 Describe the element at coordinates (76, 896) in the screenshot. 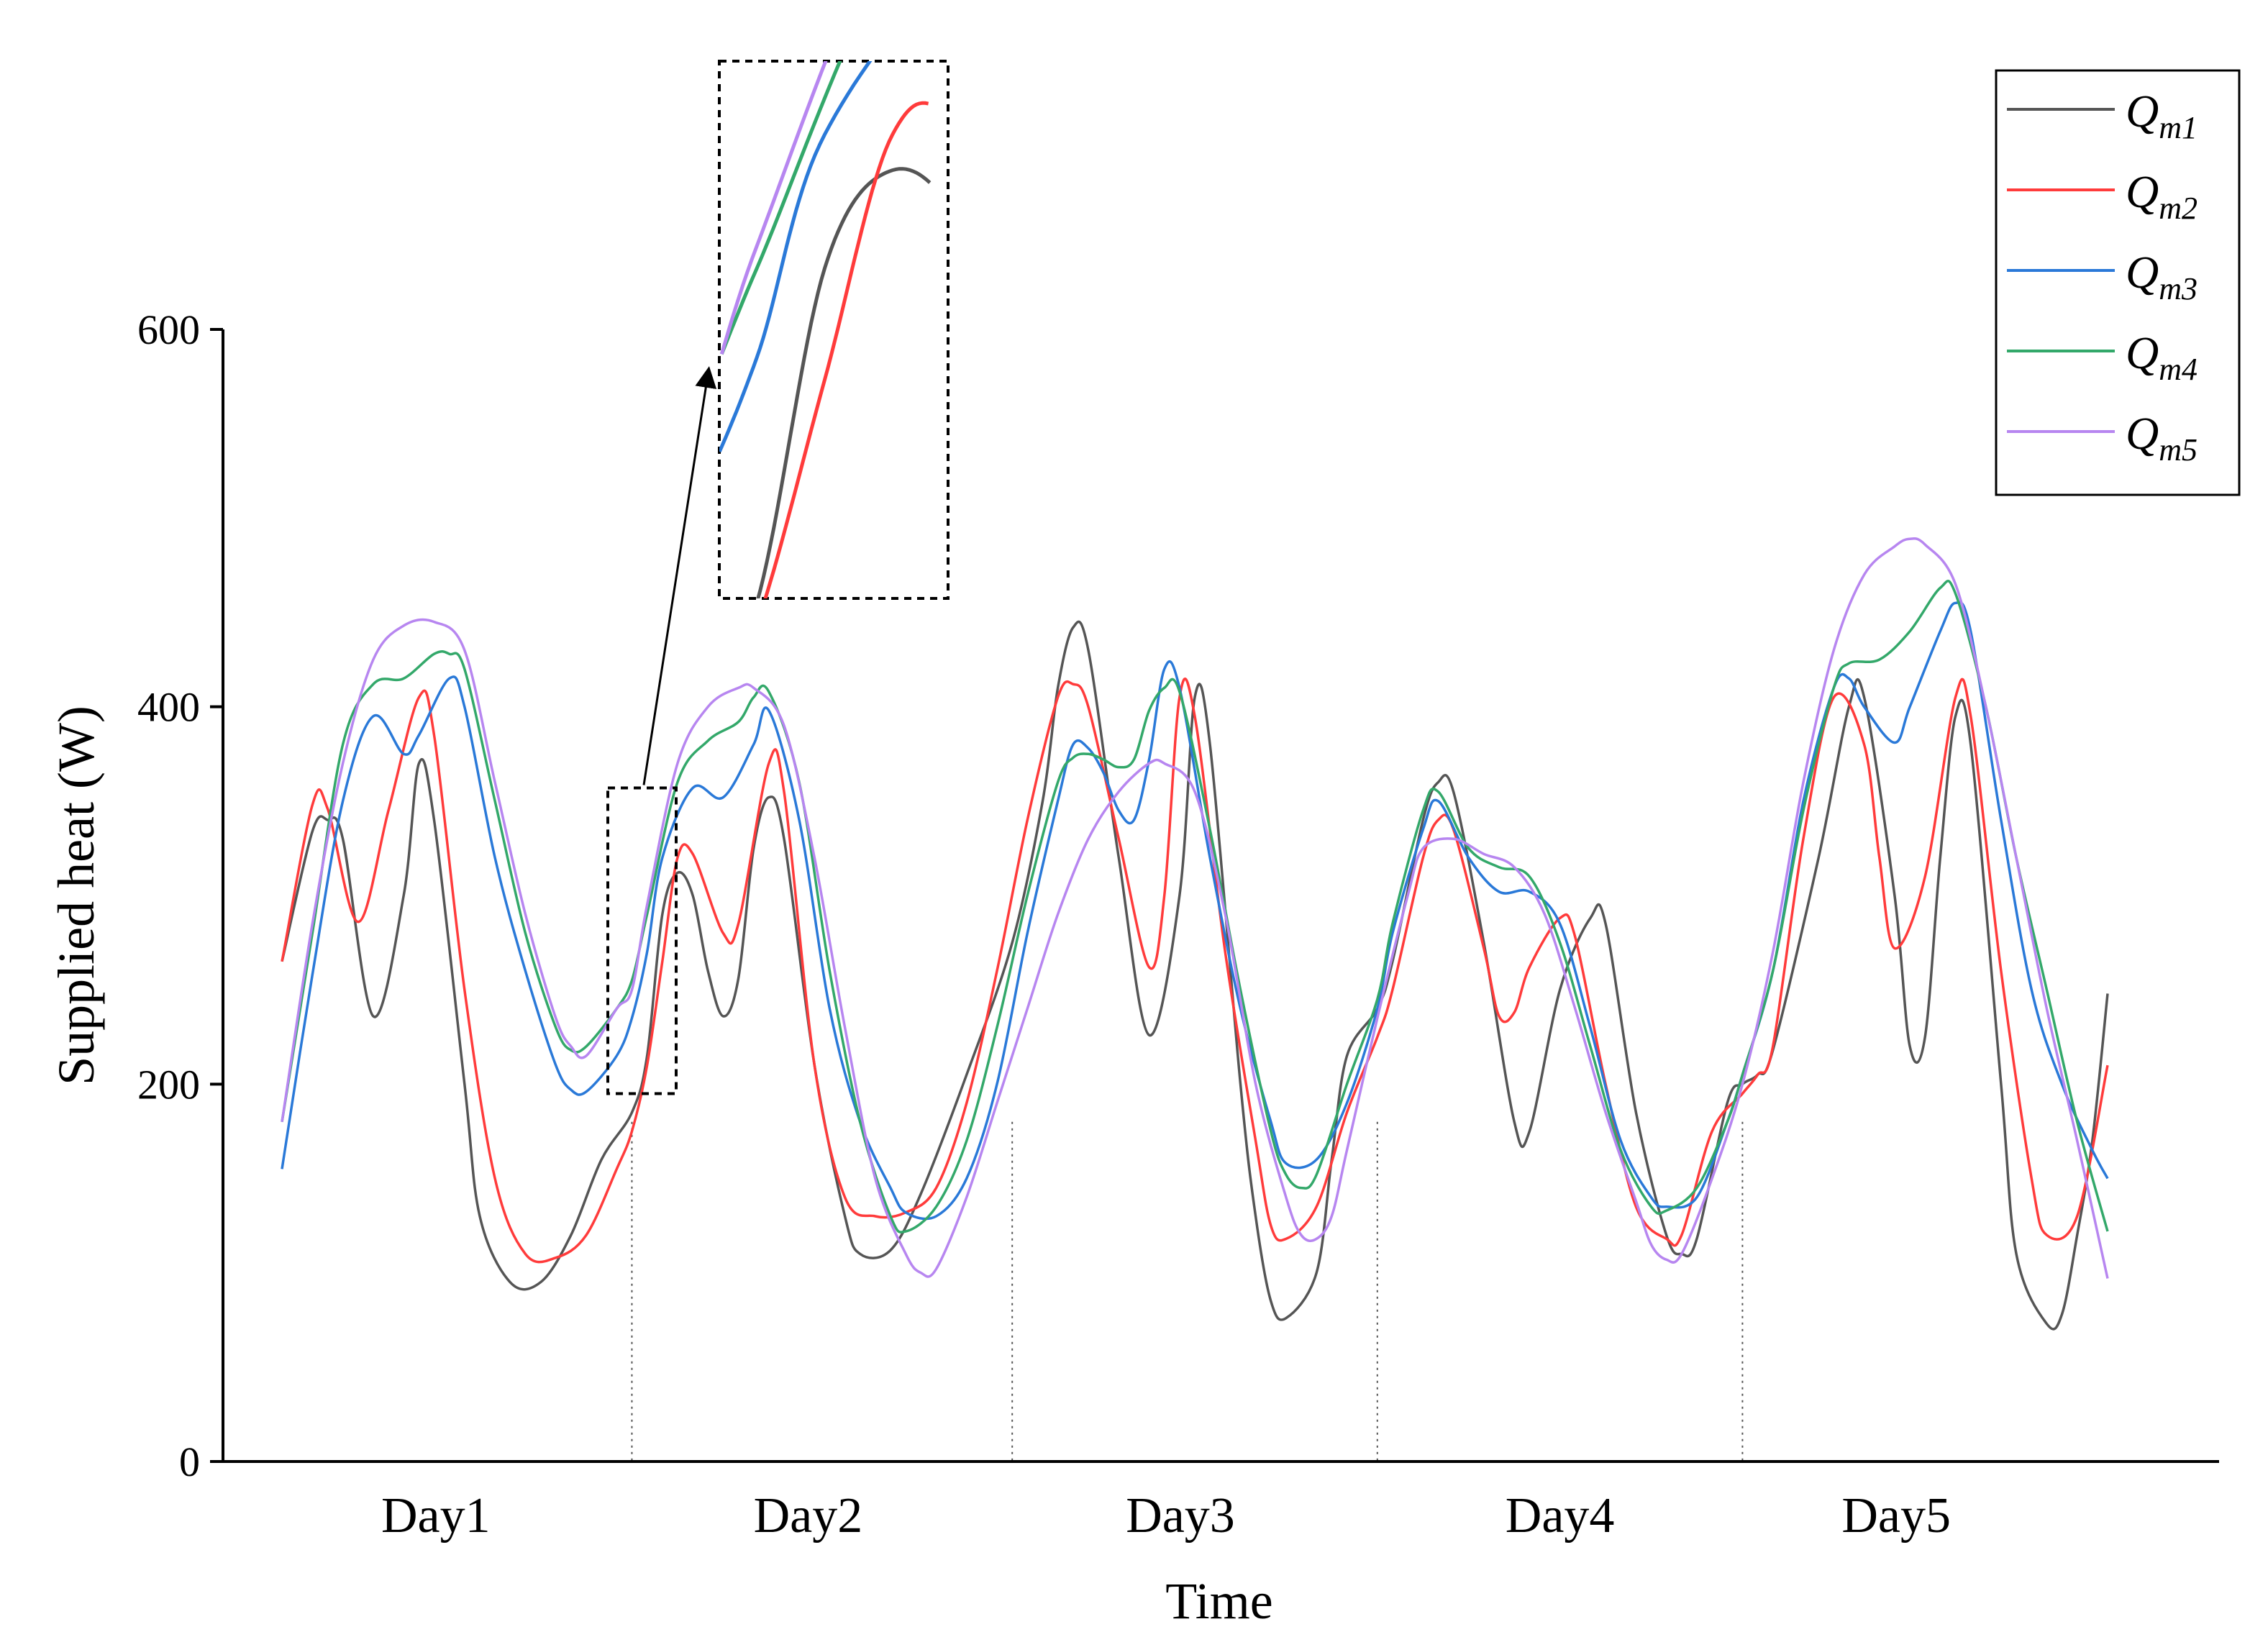

I see `y-axis-title: Supplied heat (W)` at that location.